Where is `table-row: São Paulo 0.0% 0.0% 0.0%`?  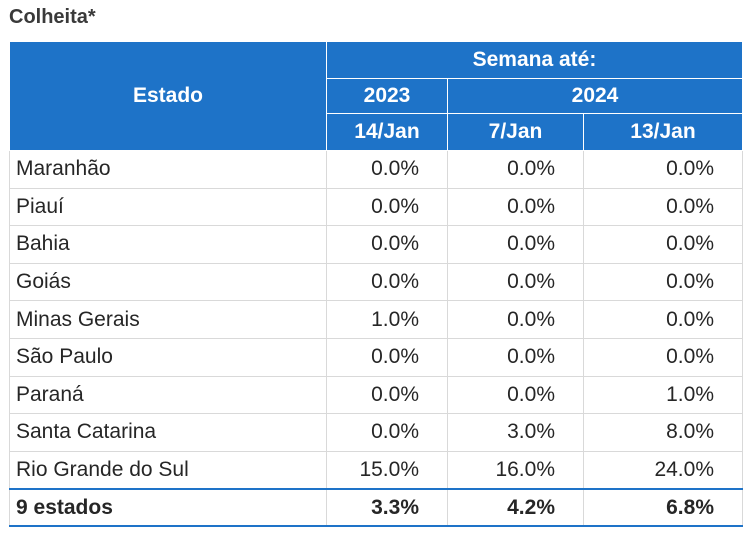
table-row: São Paulo 0.0% 0.0% 0.0% is located at coordinates (376, 357).